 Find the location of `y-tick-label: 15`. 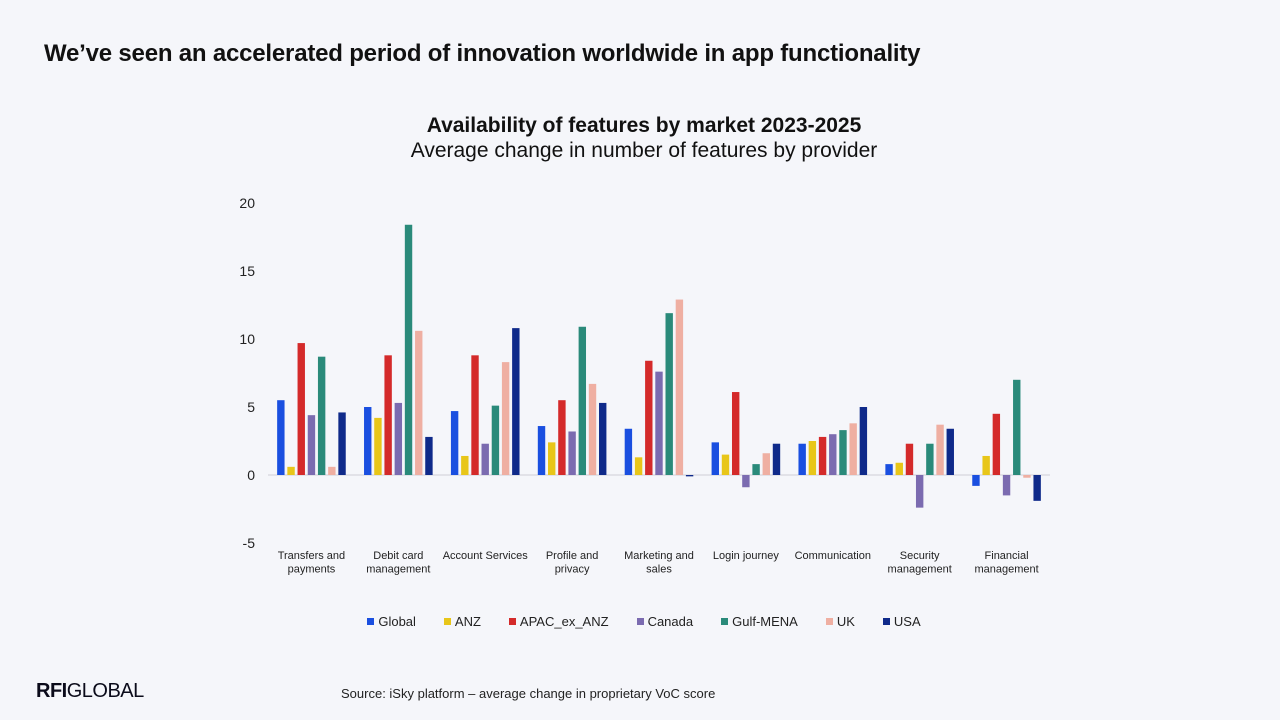

y-tick-label: 15 is located at coordinates (247, 271).